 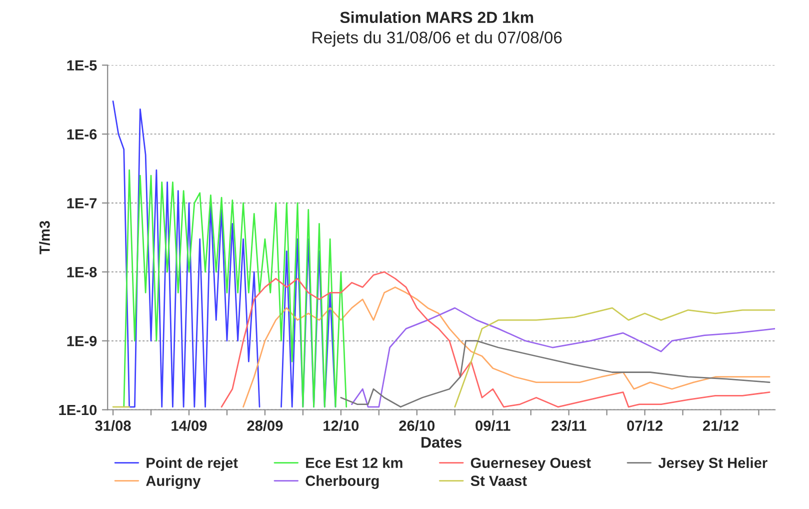 I want to click on legend-label: Cherbourg, so click(x=342, y=482).